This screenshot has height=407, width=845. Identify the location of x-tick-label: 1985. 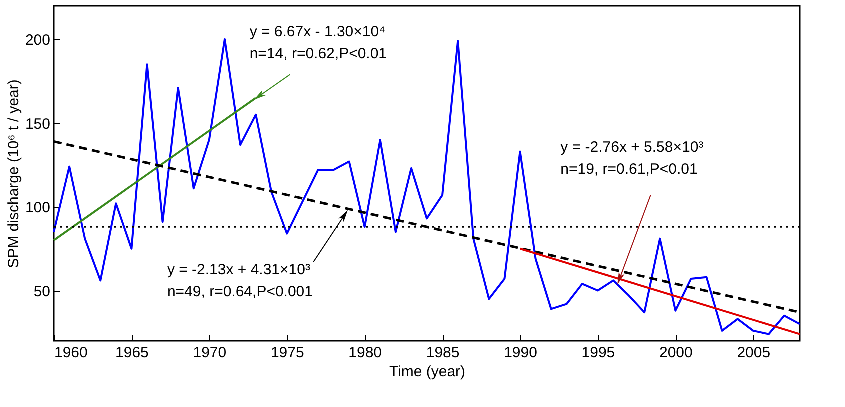
(443, 353).